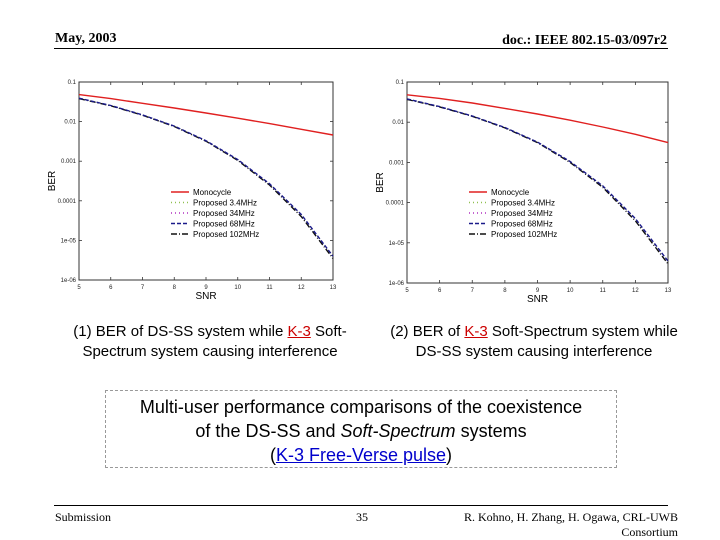 This screenshot has height=540, width=720. Describe the element at coordinates (362, 517) in the screenshot. I see `footer-page-number: 35` at that location.